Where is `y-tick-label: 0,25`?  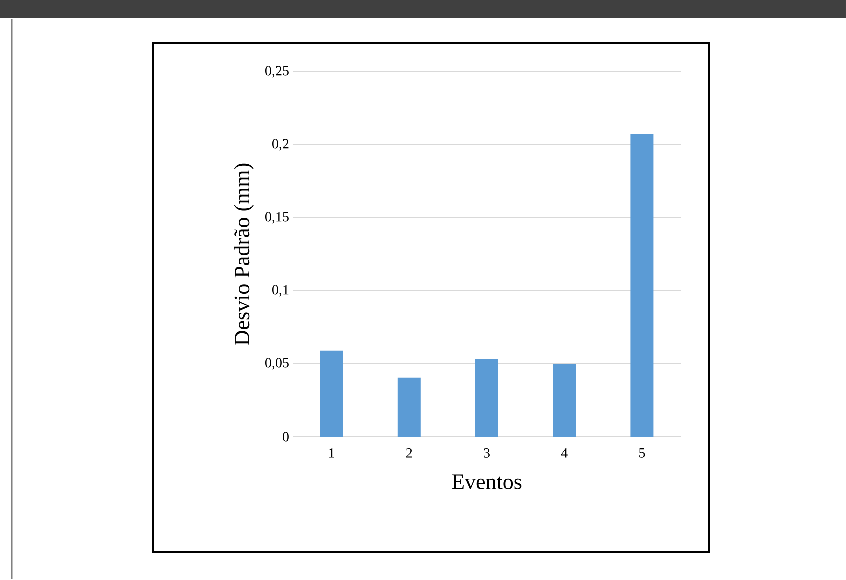 y-tick-label: 0,25 is located at coordinates (277, 72).